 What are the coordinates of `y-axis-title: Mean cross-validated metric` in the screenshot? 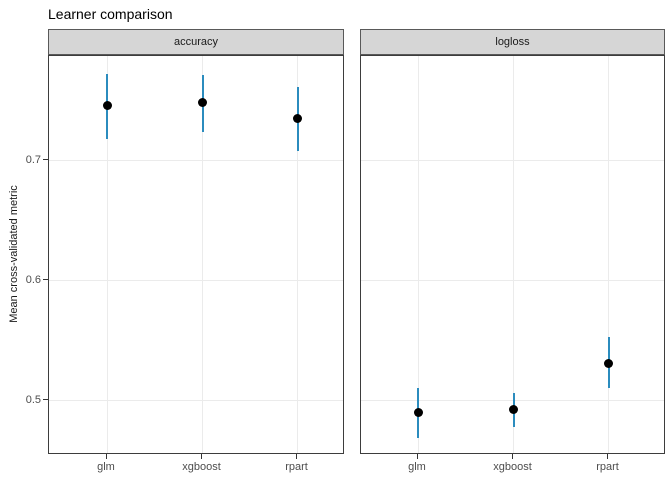 It's located at (14, 254).